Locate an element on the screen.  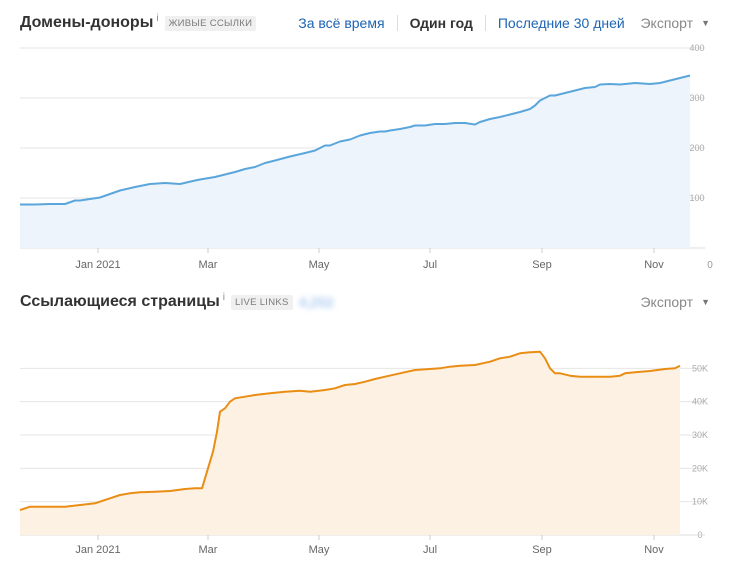
period-one-year: Один год is located at coordinates (440, 23).